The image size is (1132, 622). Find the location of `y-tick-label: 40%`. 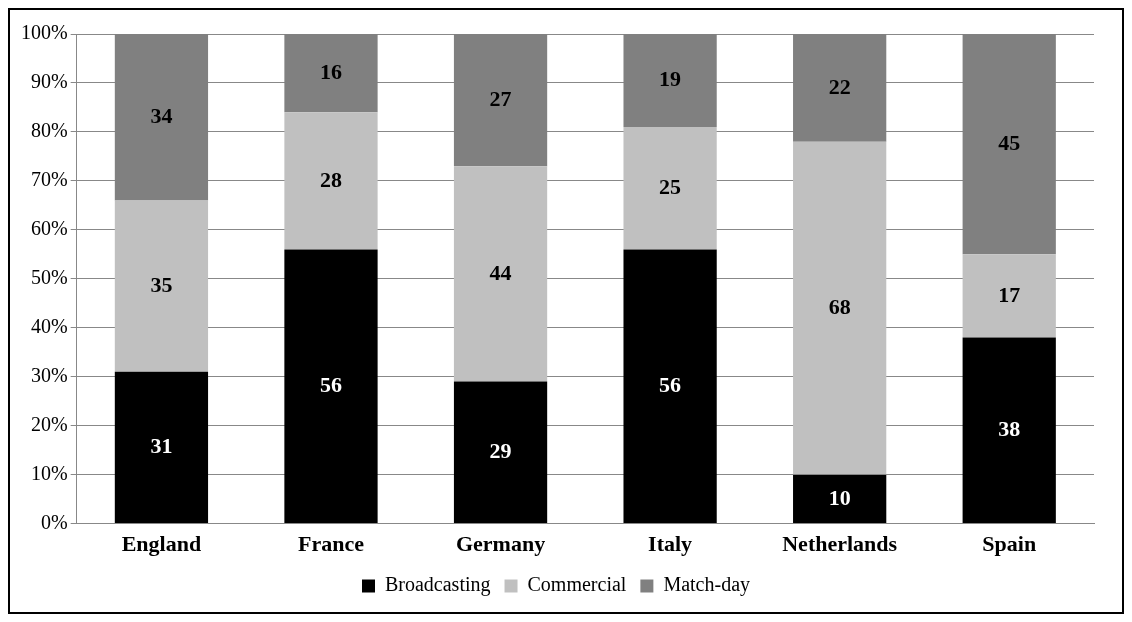

y-tick-label: 40% is located at coordinates (49, 326).